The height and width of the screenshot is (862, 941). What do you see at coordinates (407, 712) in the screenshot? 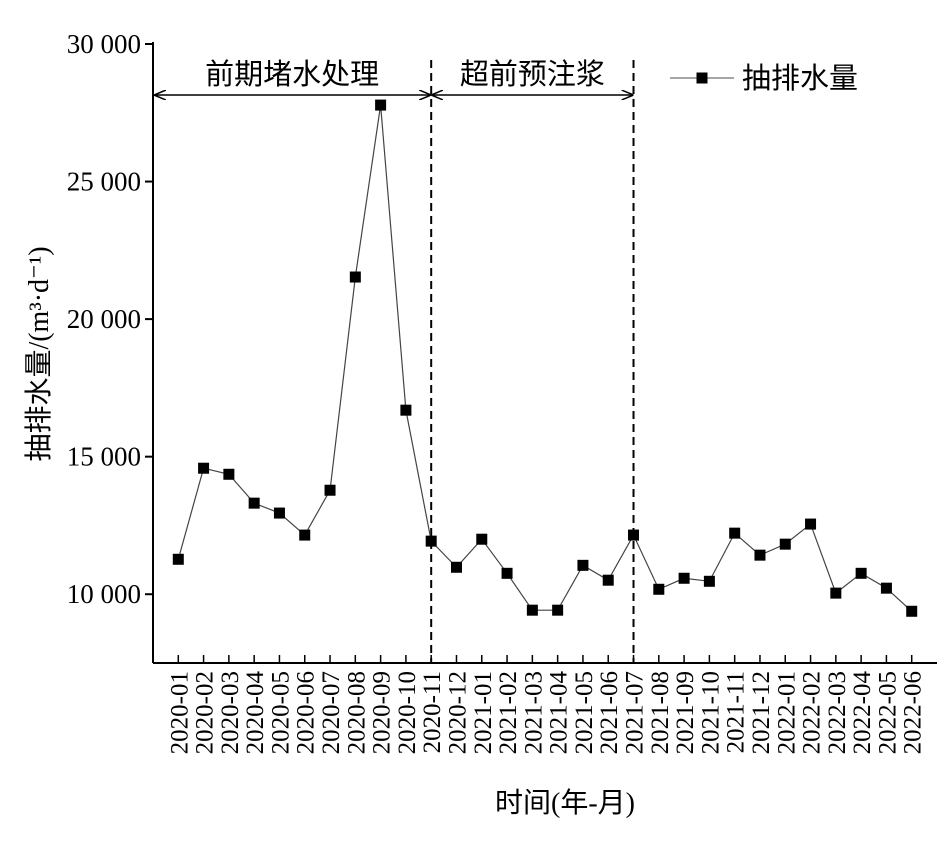
I see `x-tick-label: 2020-10` at bounding box center [407, 712].